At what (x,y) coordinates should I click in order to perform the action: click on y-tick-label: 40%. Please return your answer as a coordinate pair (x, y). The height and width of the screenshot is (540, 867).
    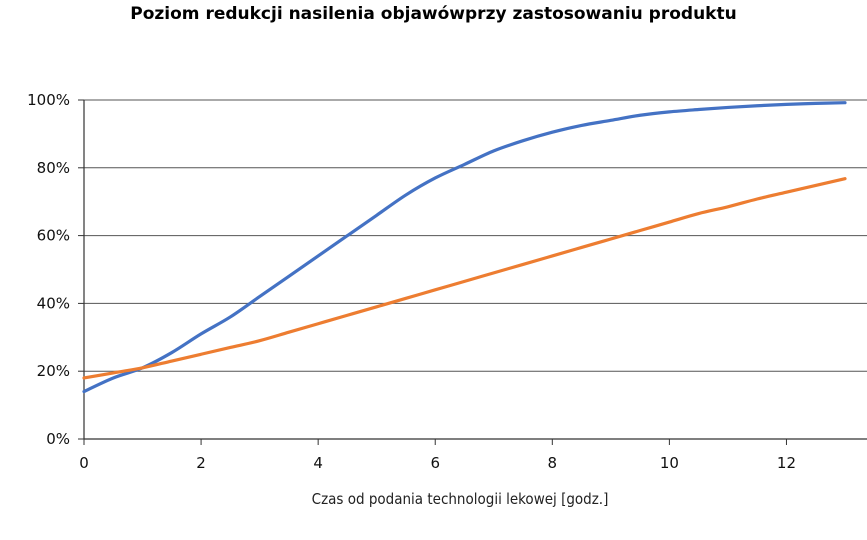
    Looking at the image, I should click on (53, 303).